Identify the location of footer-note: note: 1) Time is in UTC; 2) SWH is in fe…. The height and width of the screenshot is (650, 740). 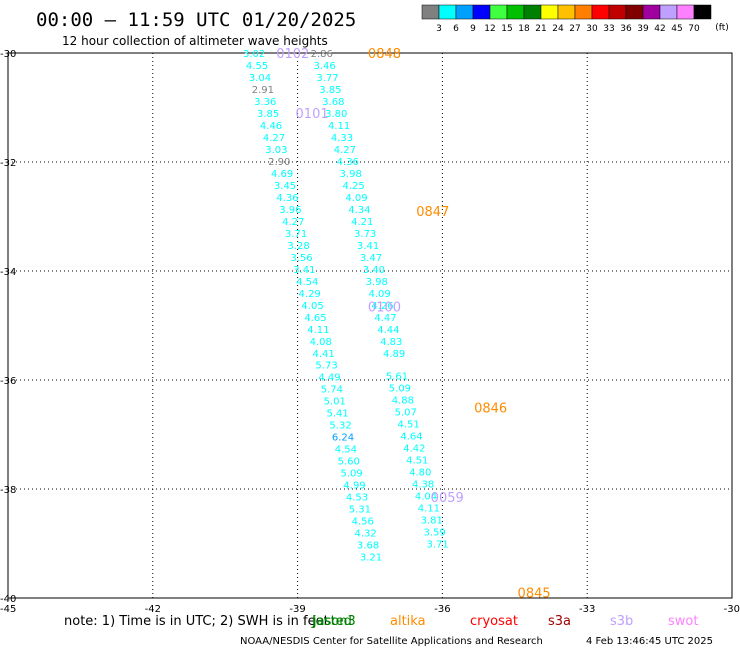
(196, 621).